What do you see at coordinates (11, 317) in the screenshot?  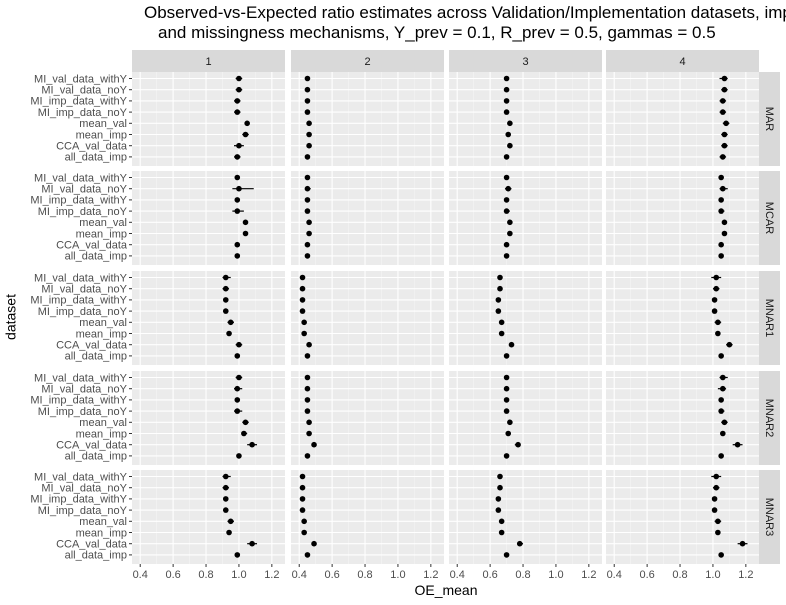 I see `y-axis-title: dataset` at bounding box center [11, 317].